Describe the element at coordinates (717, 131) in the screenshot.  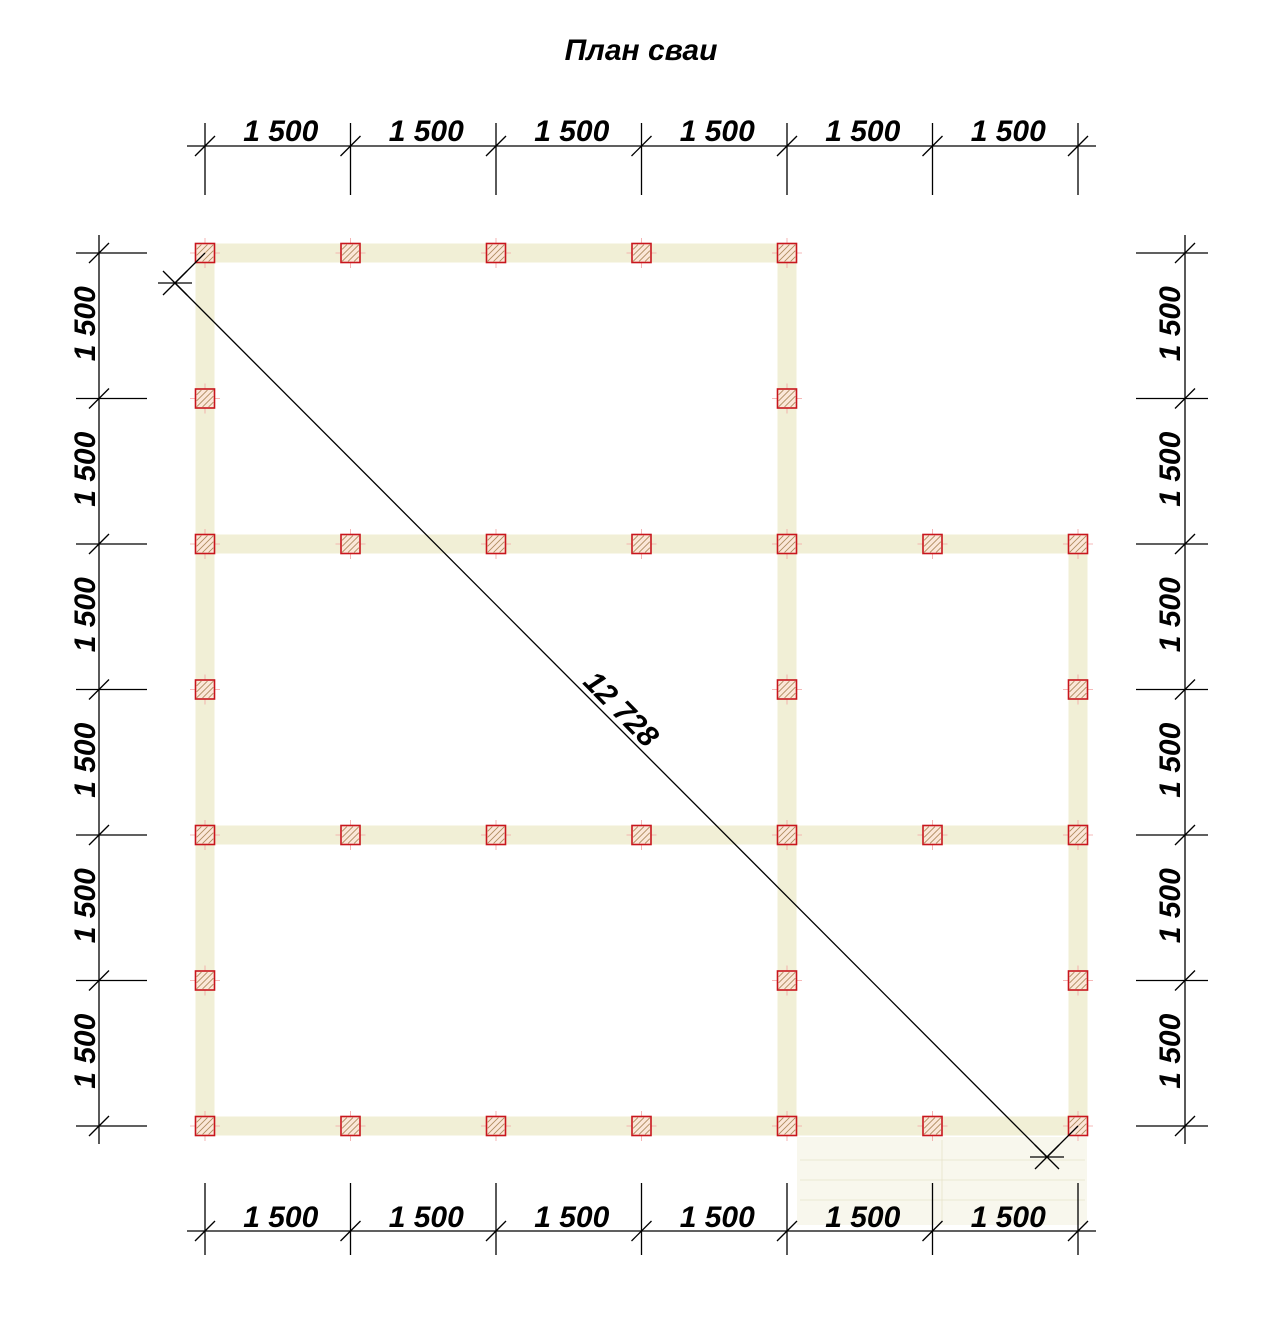
I see `dimension-label-top: 1 500` at that location.